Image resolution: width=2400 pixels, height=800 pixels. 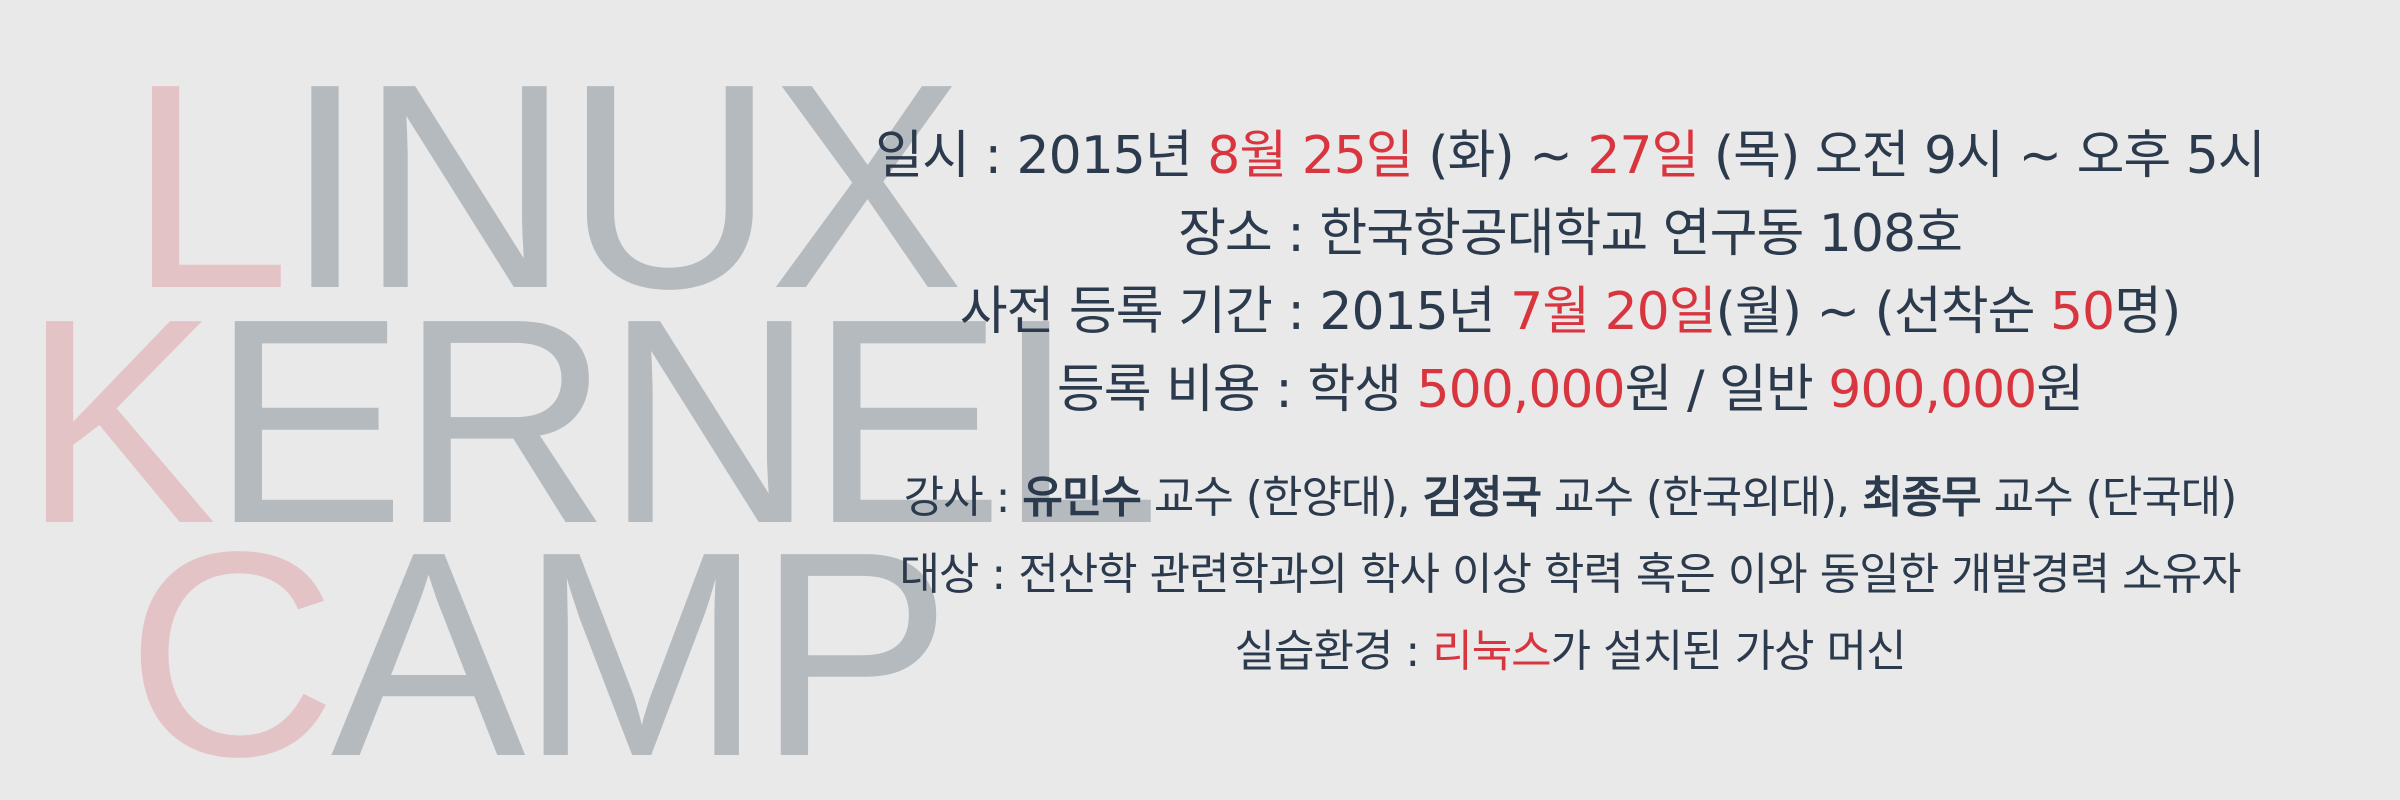 I want to click on instructor-name: 김정국, so click(x=1482, y=497).